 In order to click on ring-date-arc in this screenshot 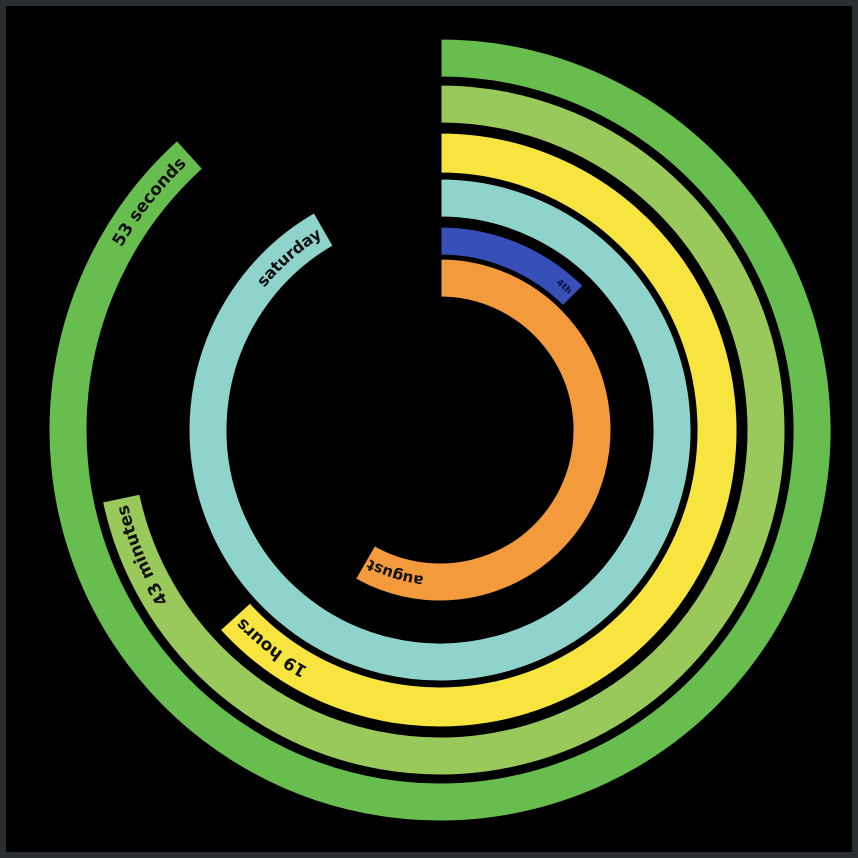, I will do `click(512, 266)`.